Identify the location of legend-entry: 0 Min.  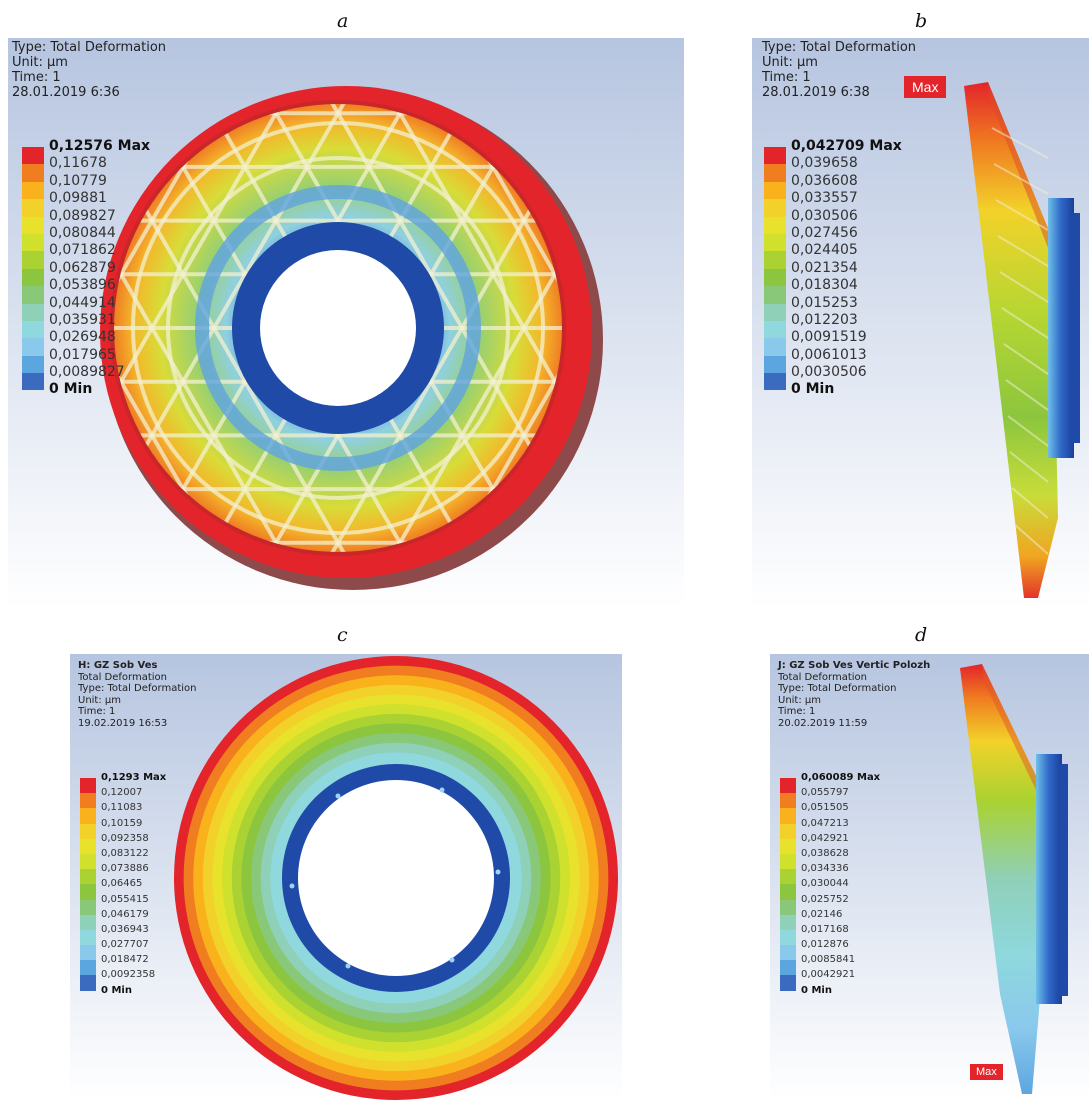
(122, 389).